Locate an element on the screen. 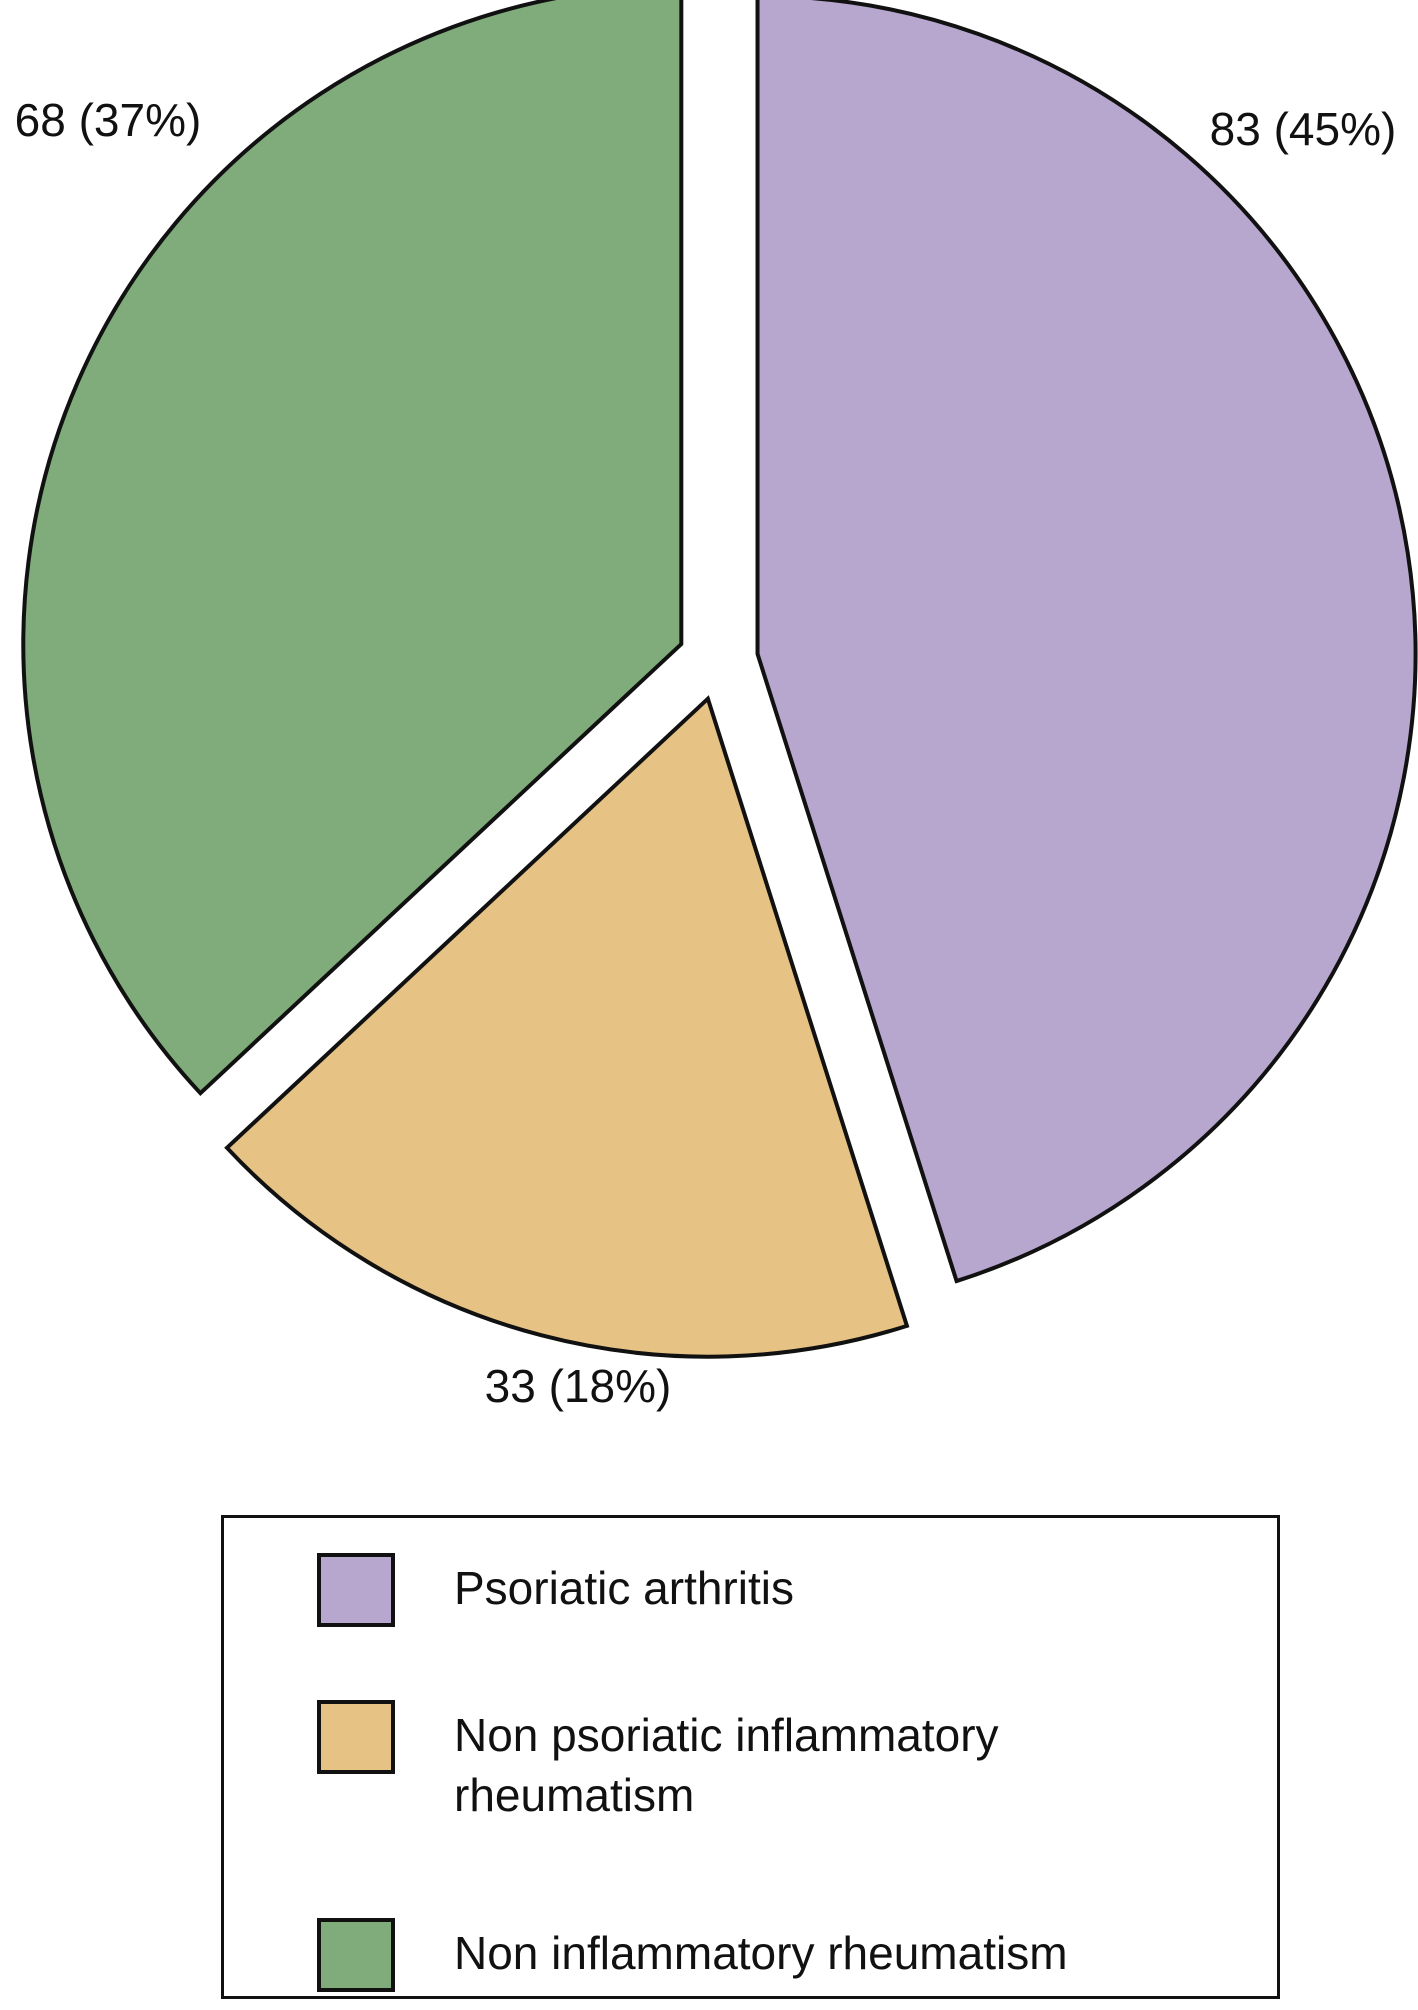 Image resolution: width=1418 pixels, height=2010 pixels. data-label: 33 (18%) is located at coordinates (578, 1386).